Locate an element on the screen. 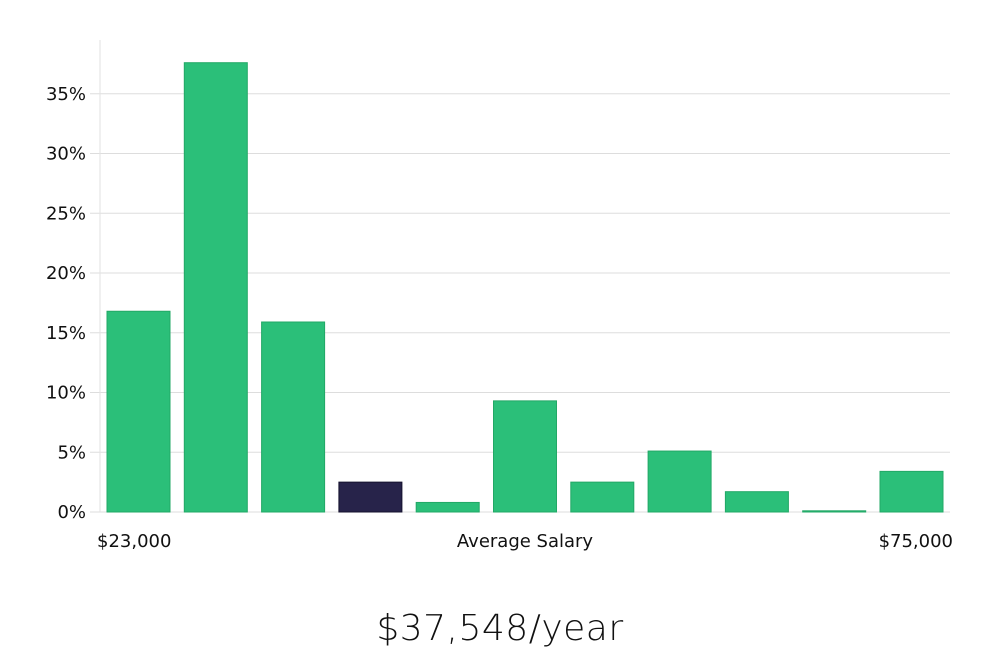  y-tick-label: 15% is located at coordinates (66, 333).